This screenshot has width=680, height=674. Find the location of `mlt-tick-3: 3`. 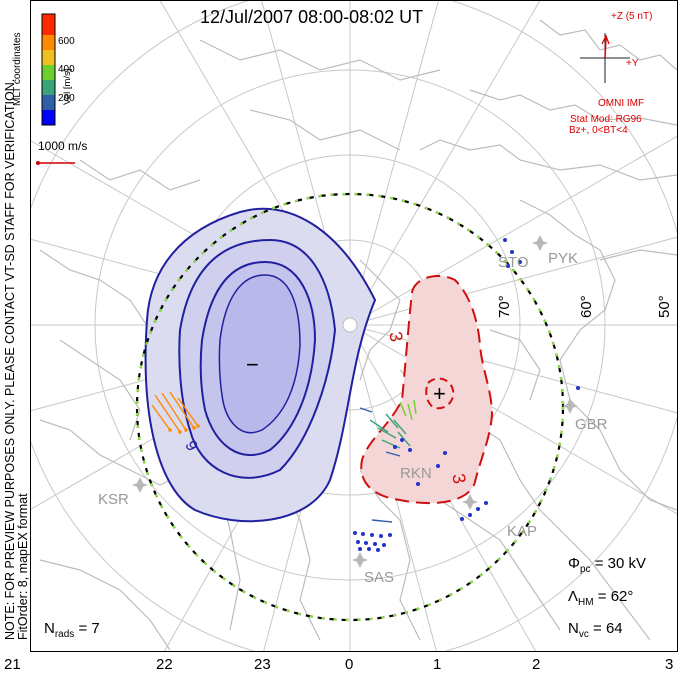

mlt-tick-3: 3 is located at coordinates (669, 664).